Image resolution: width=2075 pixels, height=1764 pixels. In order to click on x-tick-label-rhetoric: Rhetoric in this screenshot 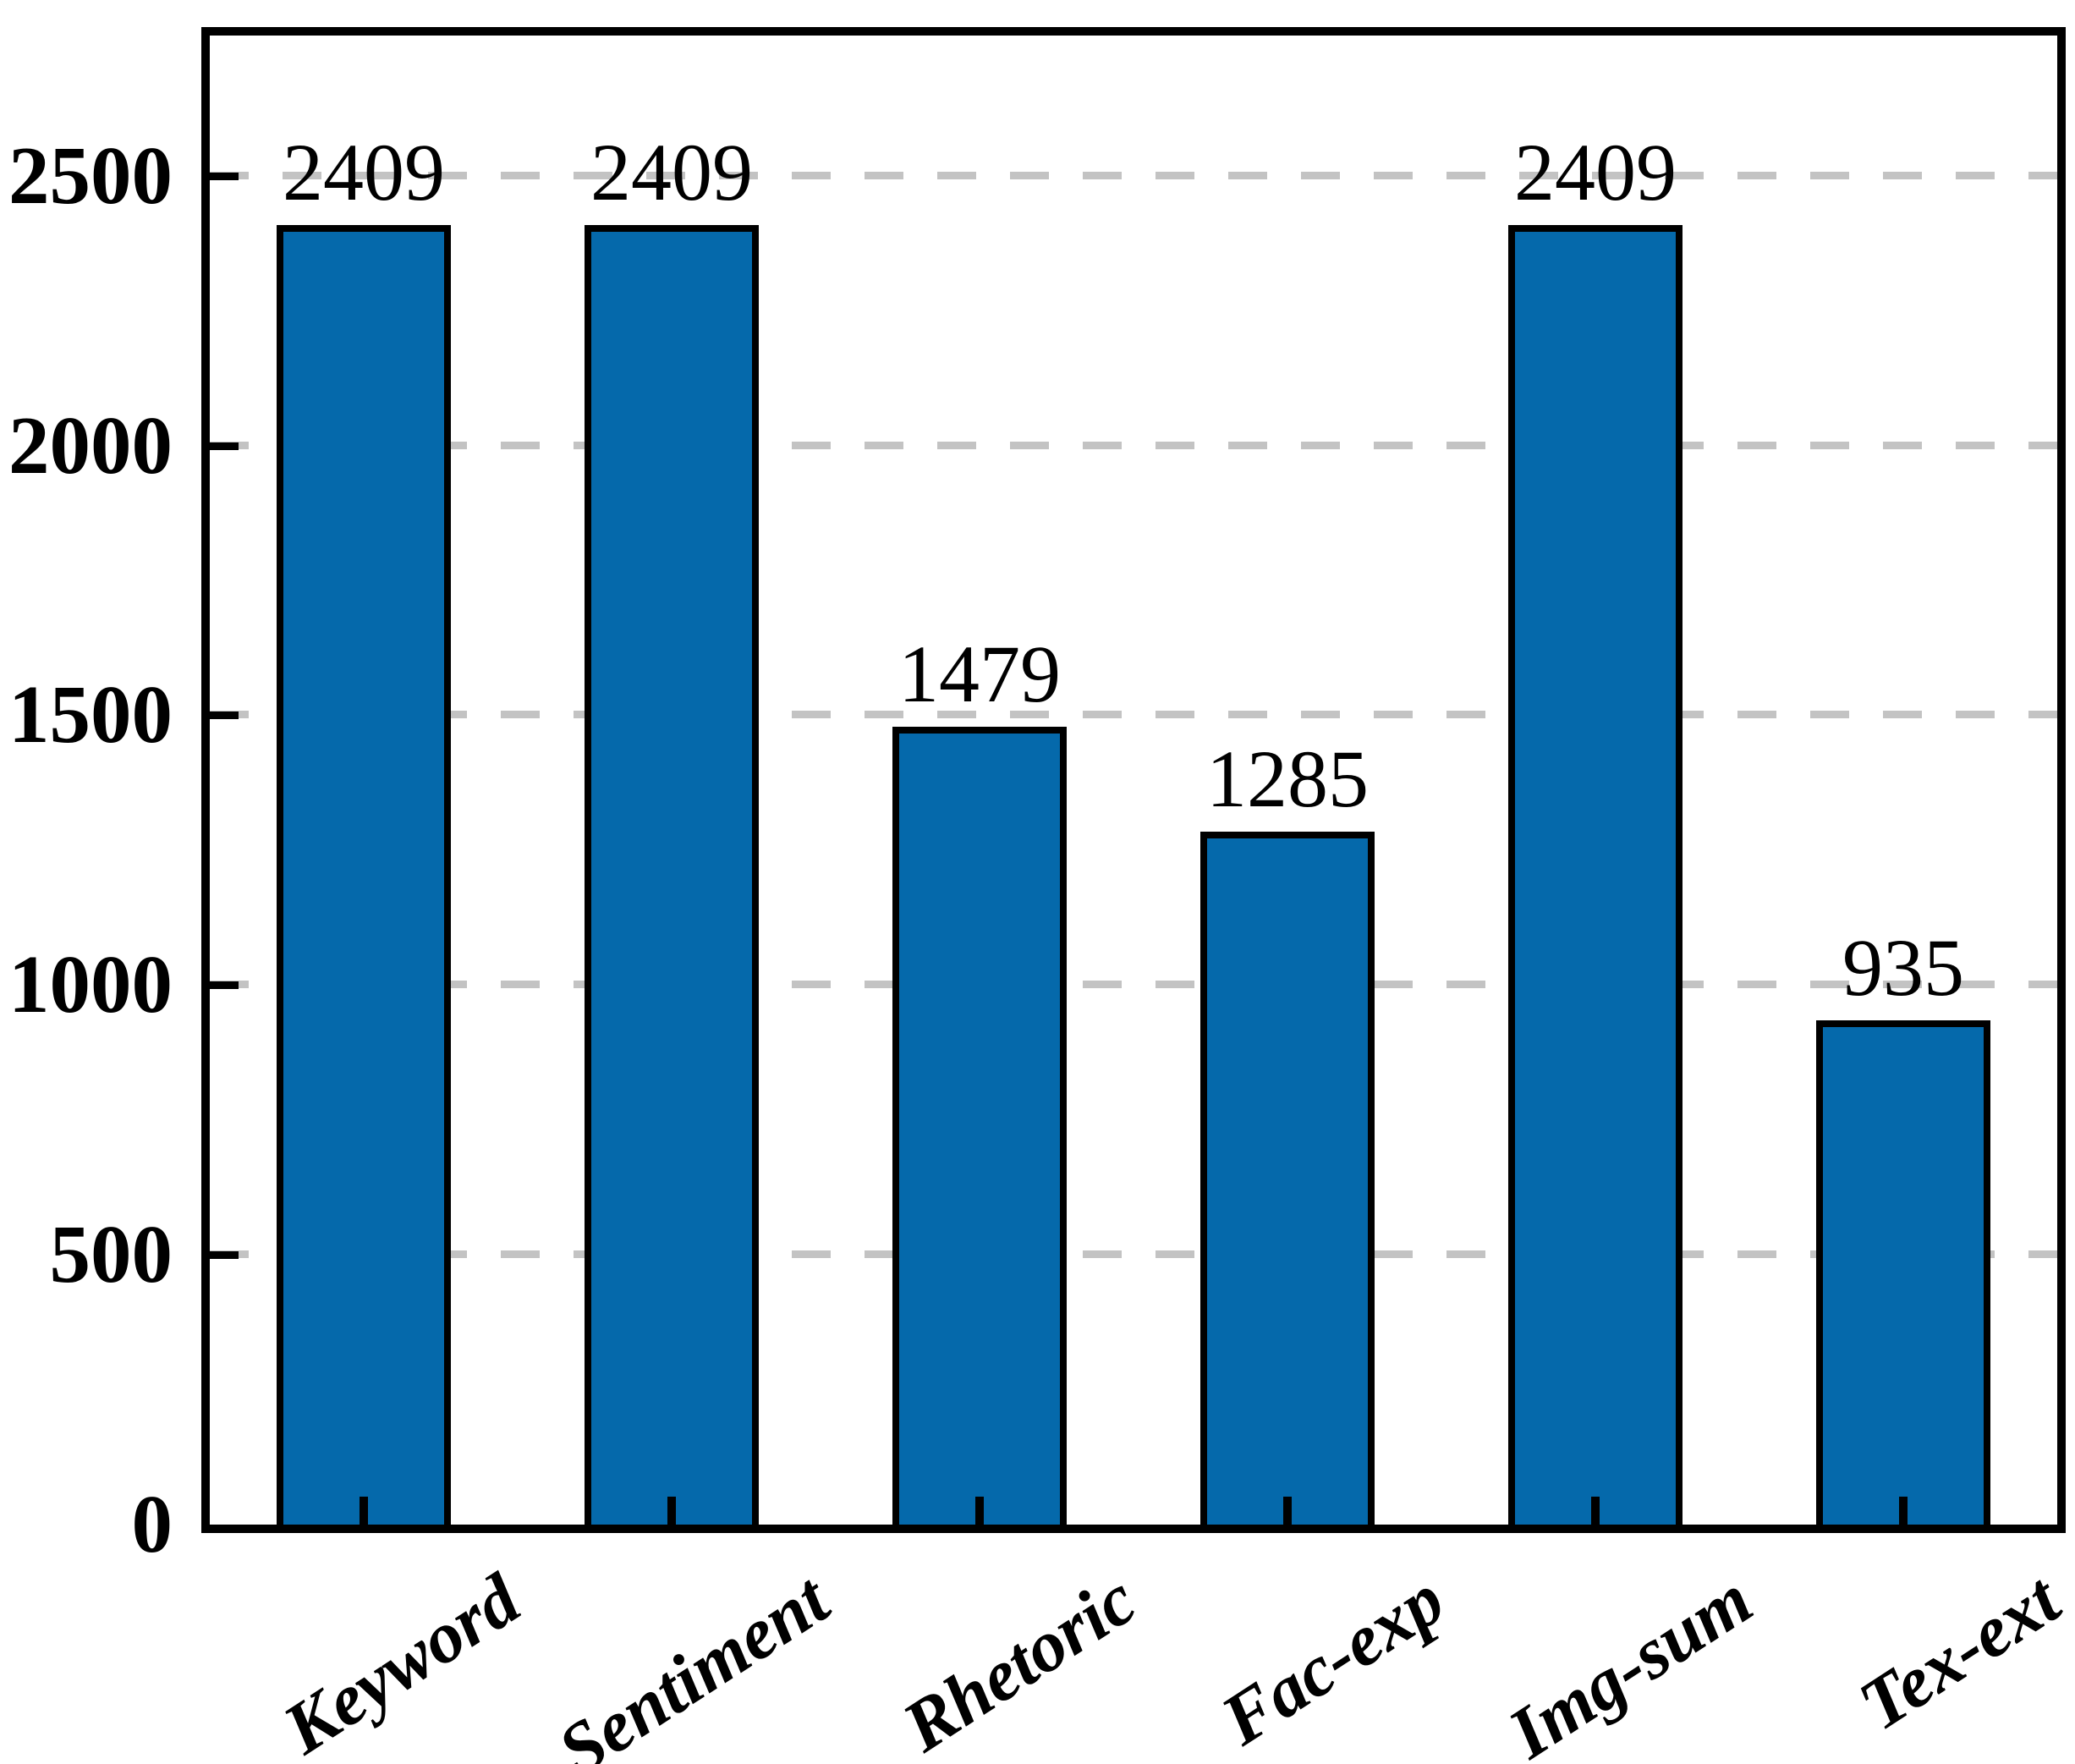, I will do `click(1019, 1661)`.